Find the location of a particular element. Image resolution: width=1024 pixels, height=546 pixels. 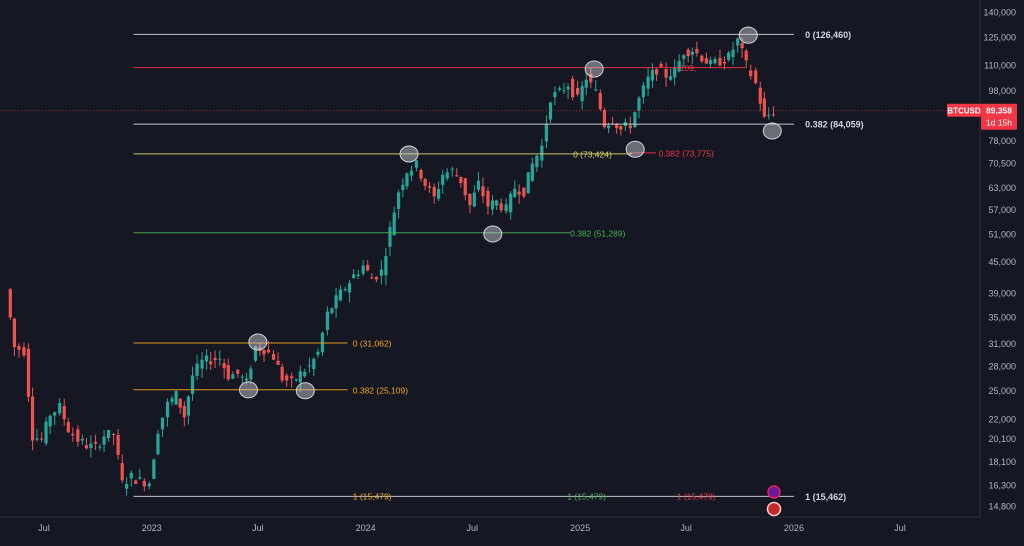

y-tick-label: 31,000 is located at coordinates (1002, 344).